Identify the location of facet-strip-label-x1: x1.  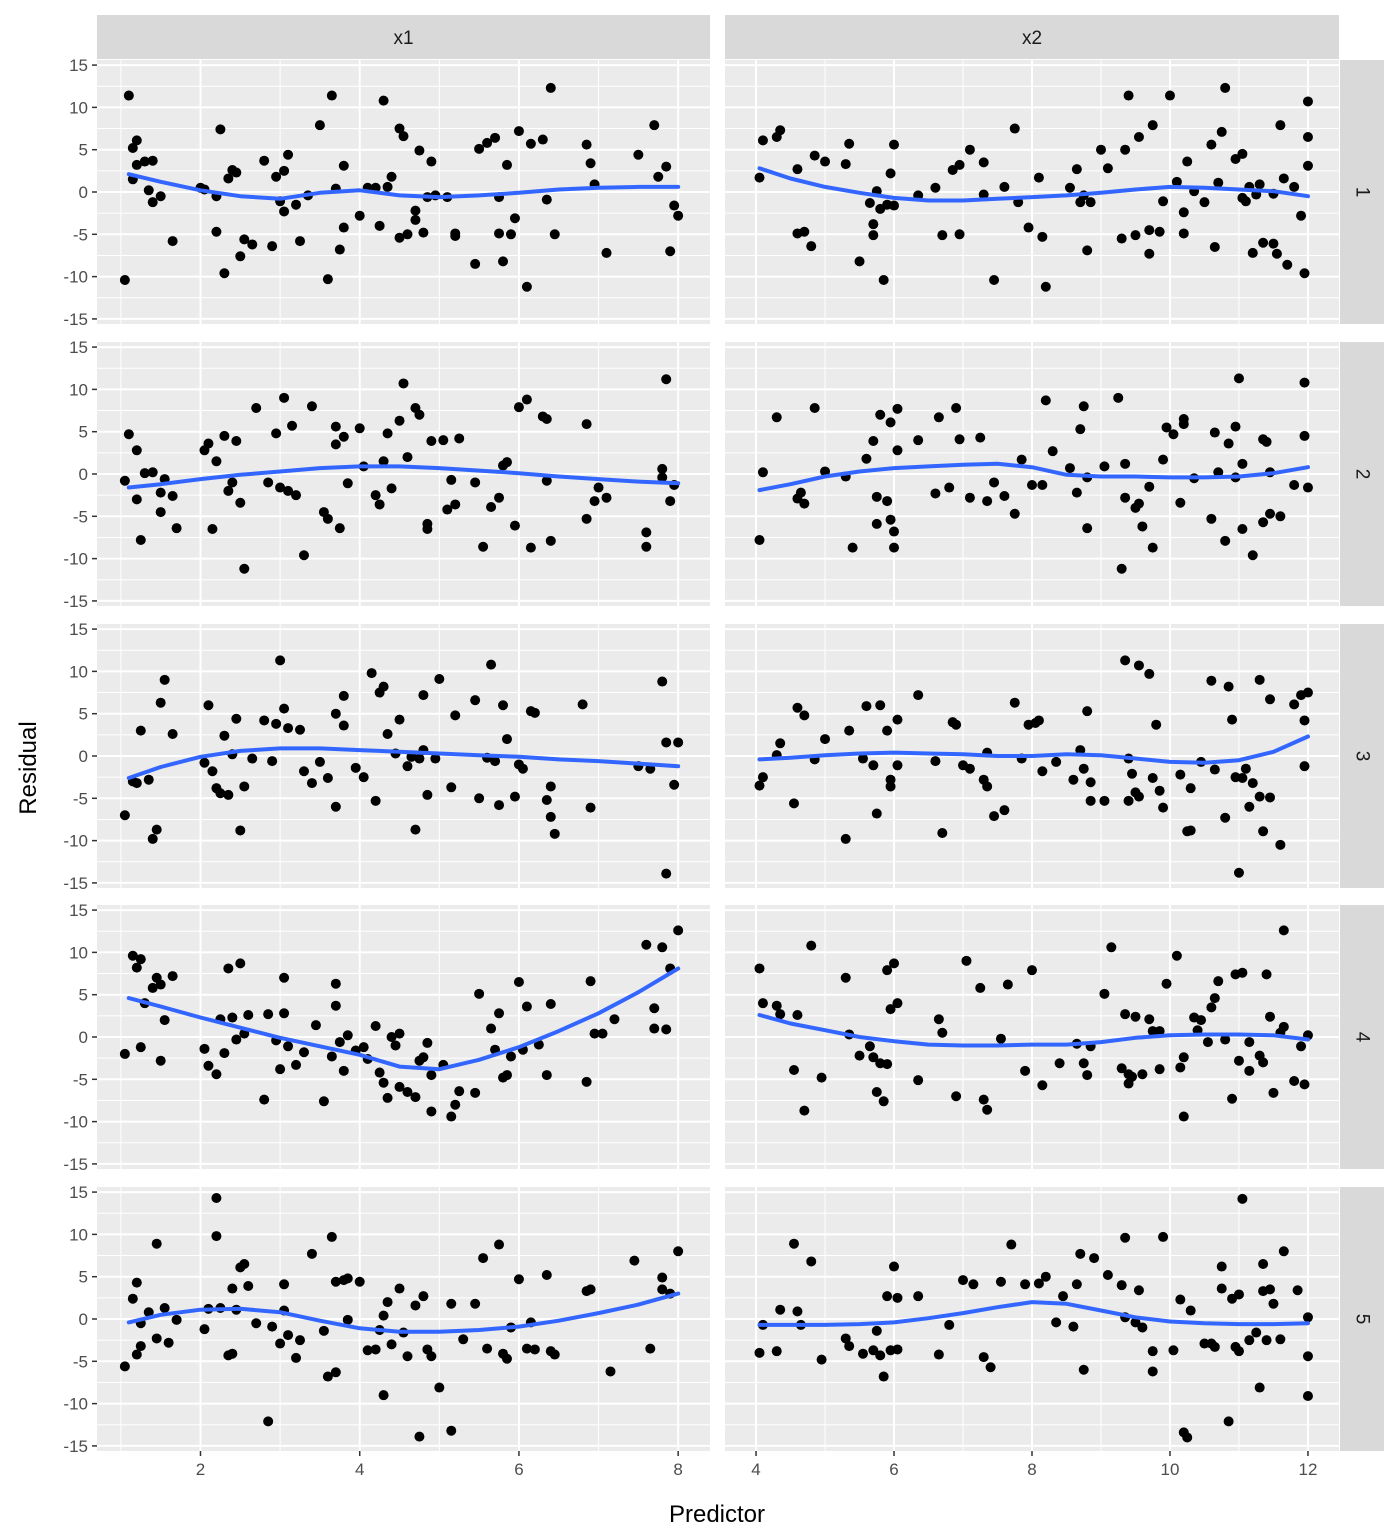
(403, 38).